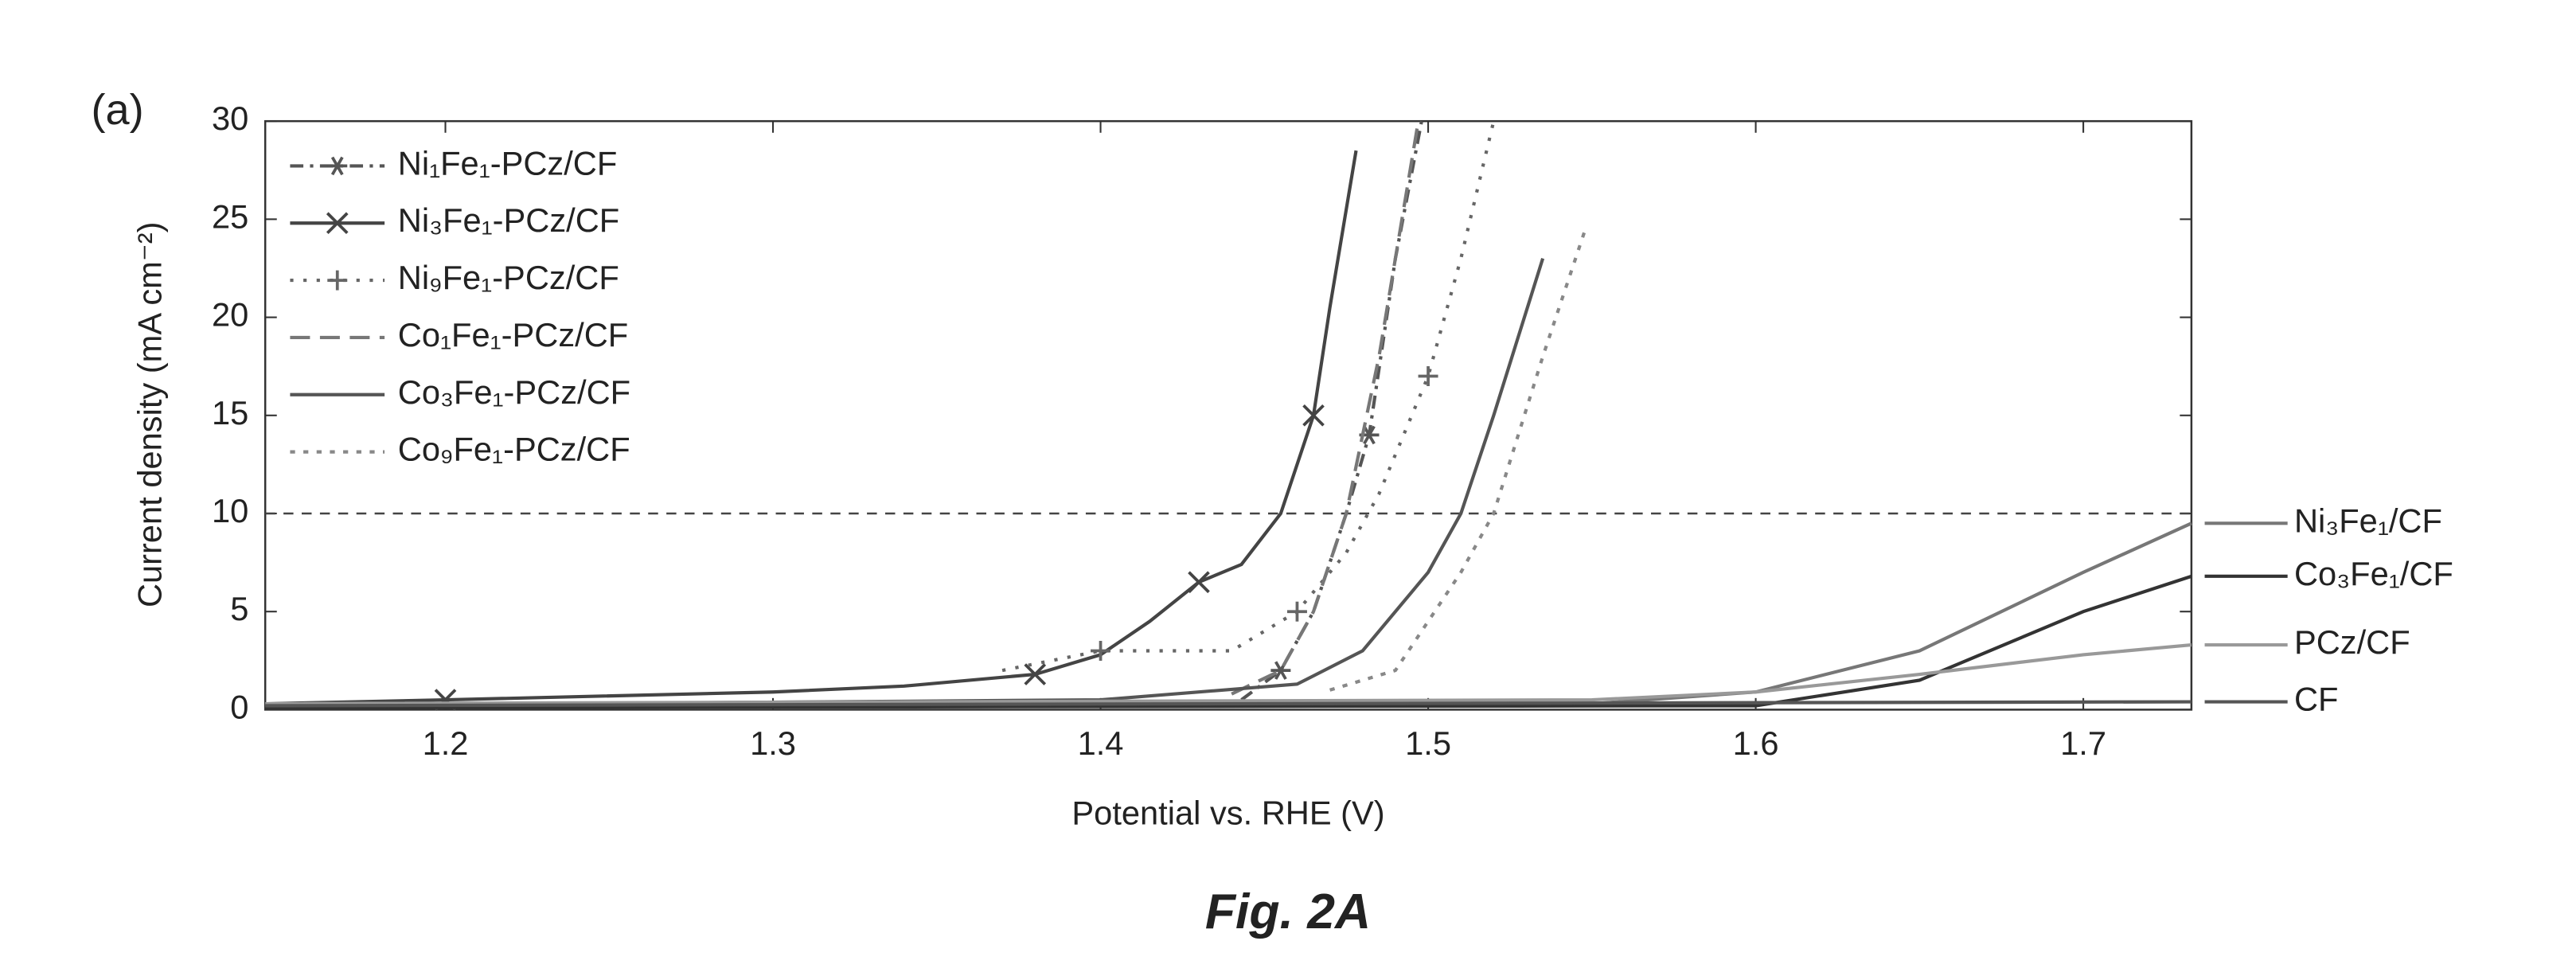  I want to click on series-label: CF, so click(2316, 700).